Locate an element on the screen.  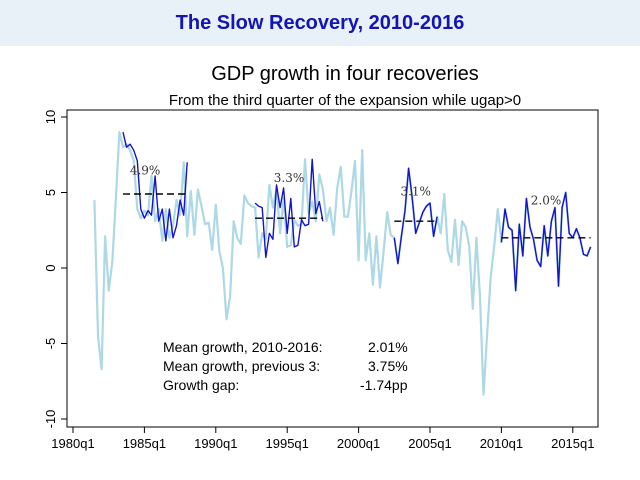
mean-label-recovery-2003: 3.1% is located at coordinates (415, 191).